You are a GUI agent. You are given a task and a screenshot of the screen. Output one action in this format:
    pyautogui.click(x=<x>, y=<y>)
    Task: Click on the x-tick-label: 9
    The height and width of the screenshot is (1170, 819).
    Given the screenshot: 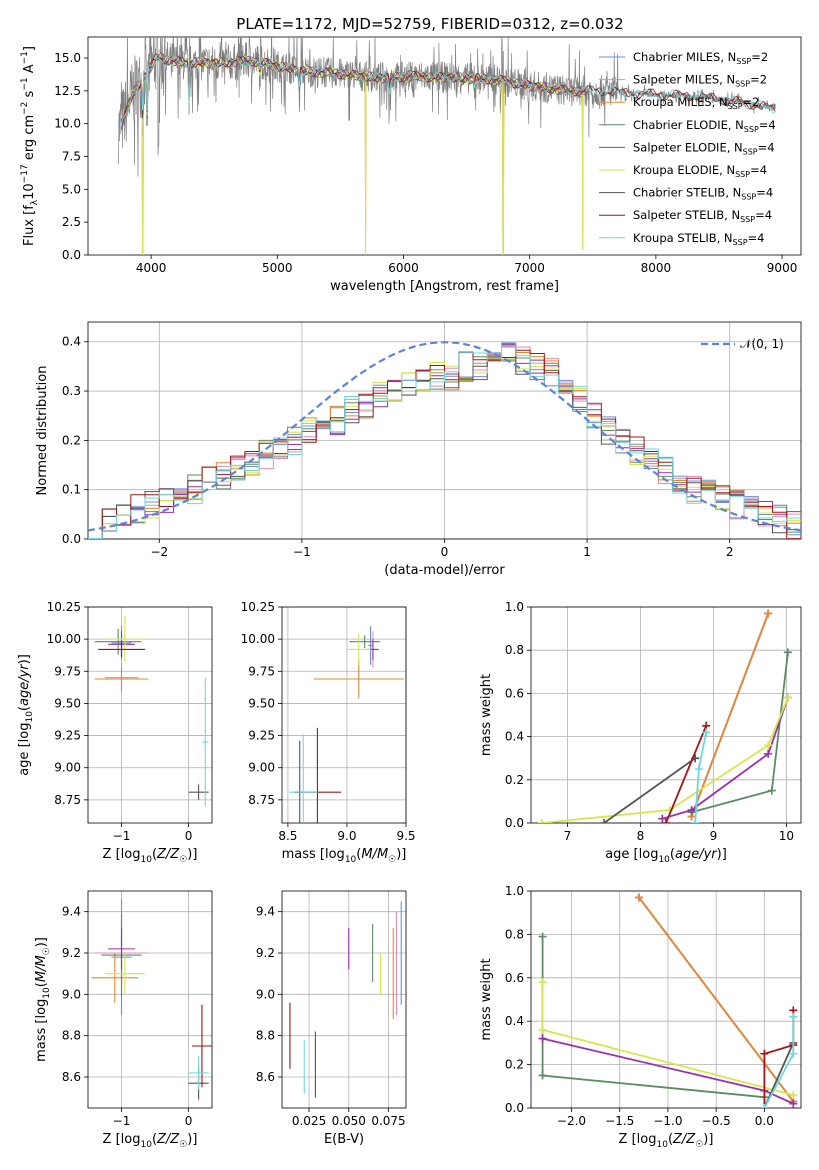 What is the action you would take?
    pyautogui.click(x=714, y=836)
    